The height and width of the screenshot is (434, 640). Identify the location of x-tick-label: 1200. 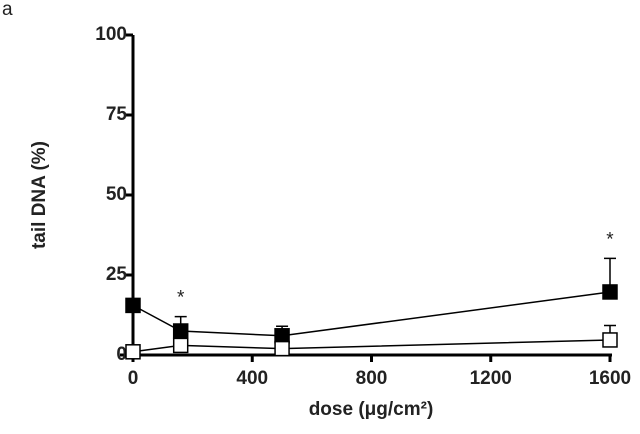
(491, 378).